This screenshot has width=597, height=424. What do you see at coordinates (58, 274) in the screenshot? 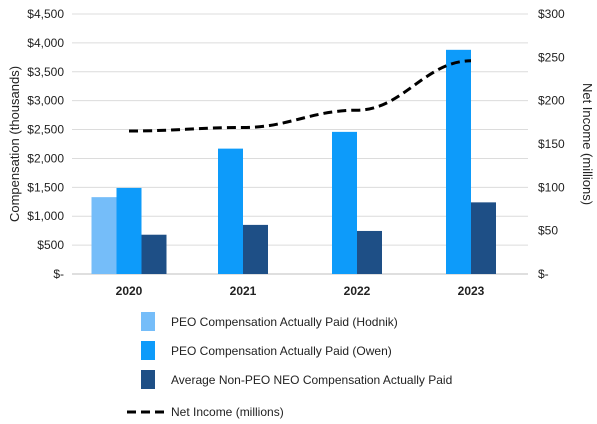
I see `left-tick-label: $-` at bounding box center [58, 274].